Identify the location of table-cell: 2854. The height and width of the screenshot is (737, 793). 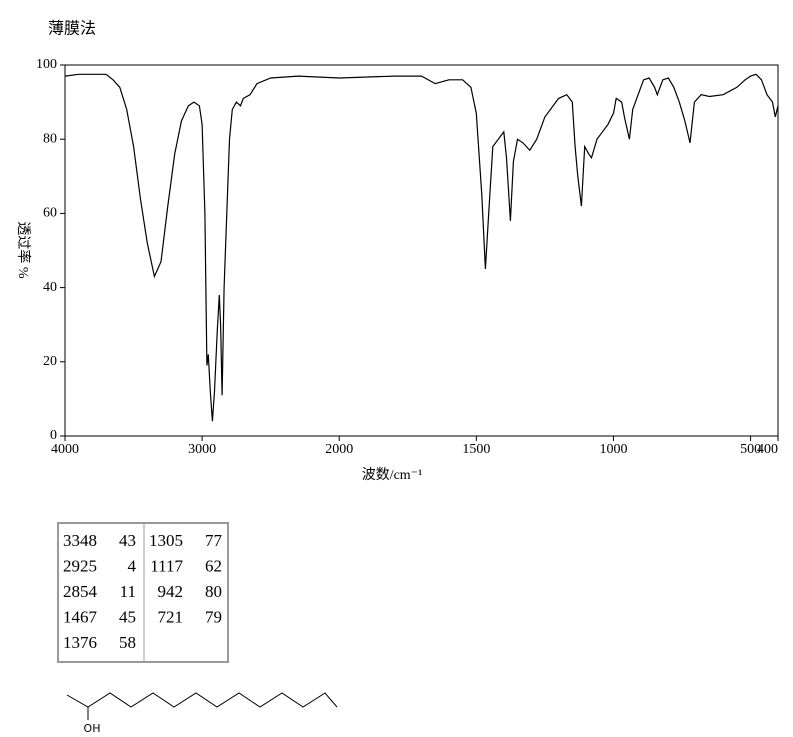
(80, 591).